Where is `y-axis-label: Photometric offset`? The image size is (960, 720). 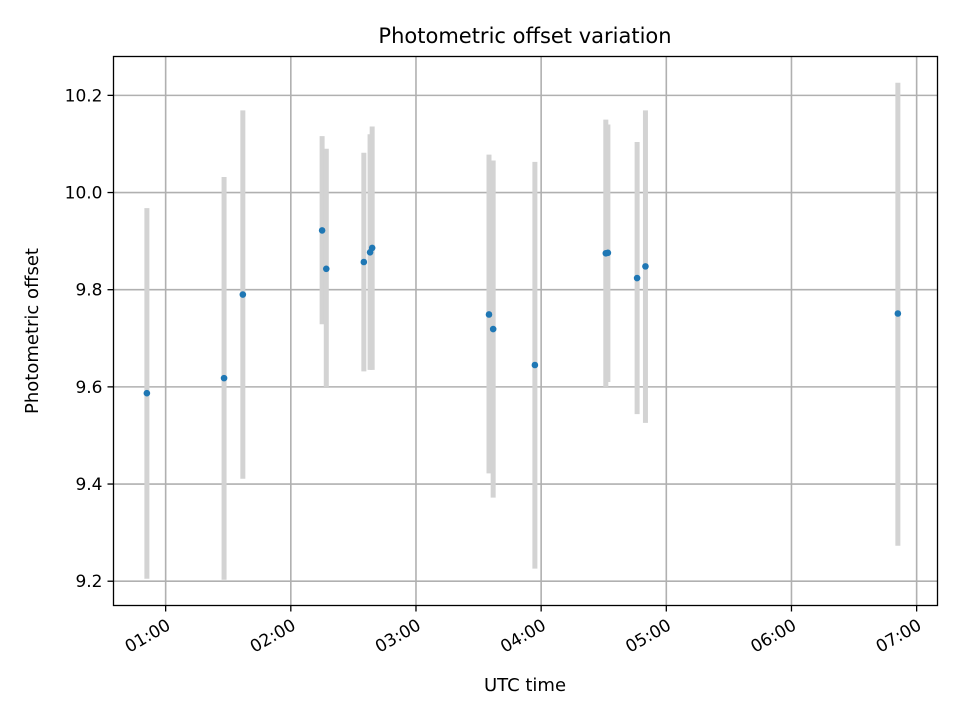 y-axis-label: Photometric offset is located at coordinates (32, 331).